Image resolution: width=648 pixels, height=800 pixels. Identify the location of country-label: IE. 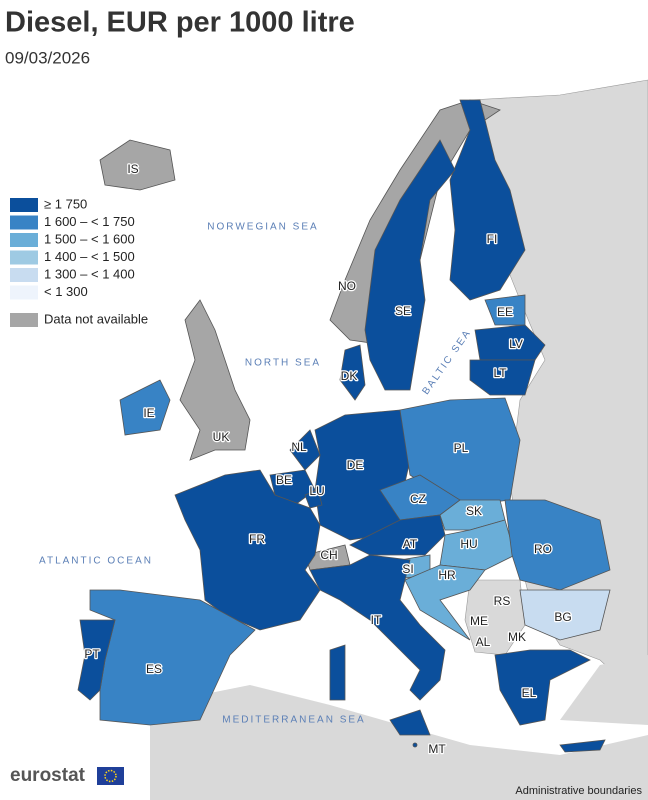
(148, 413).